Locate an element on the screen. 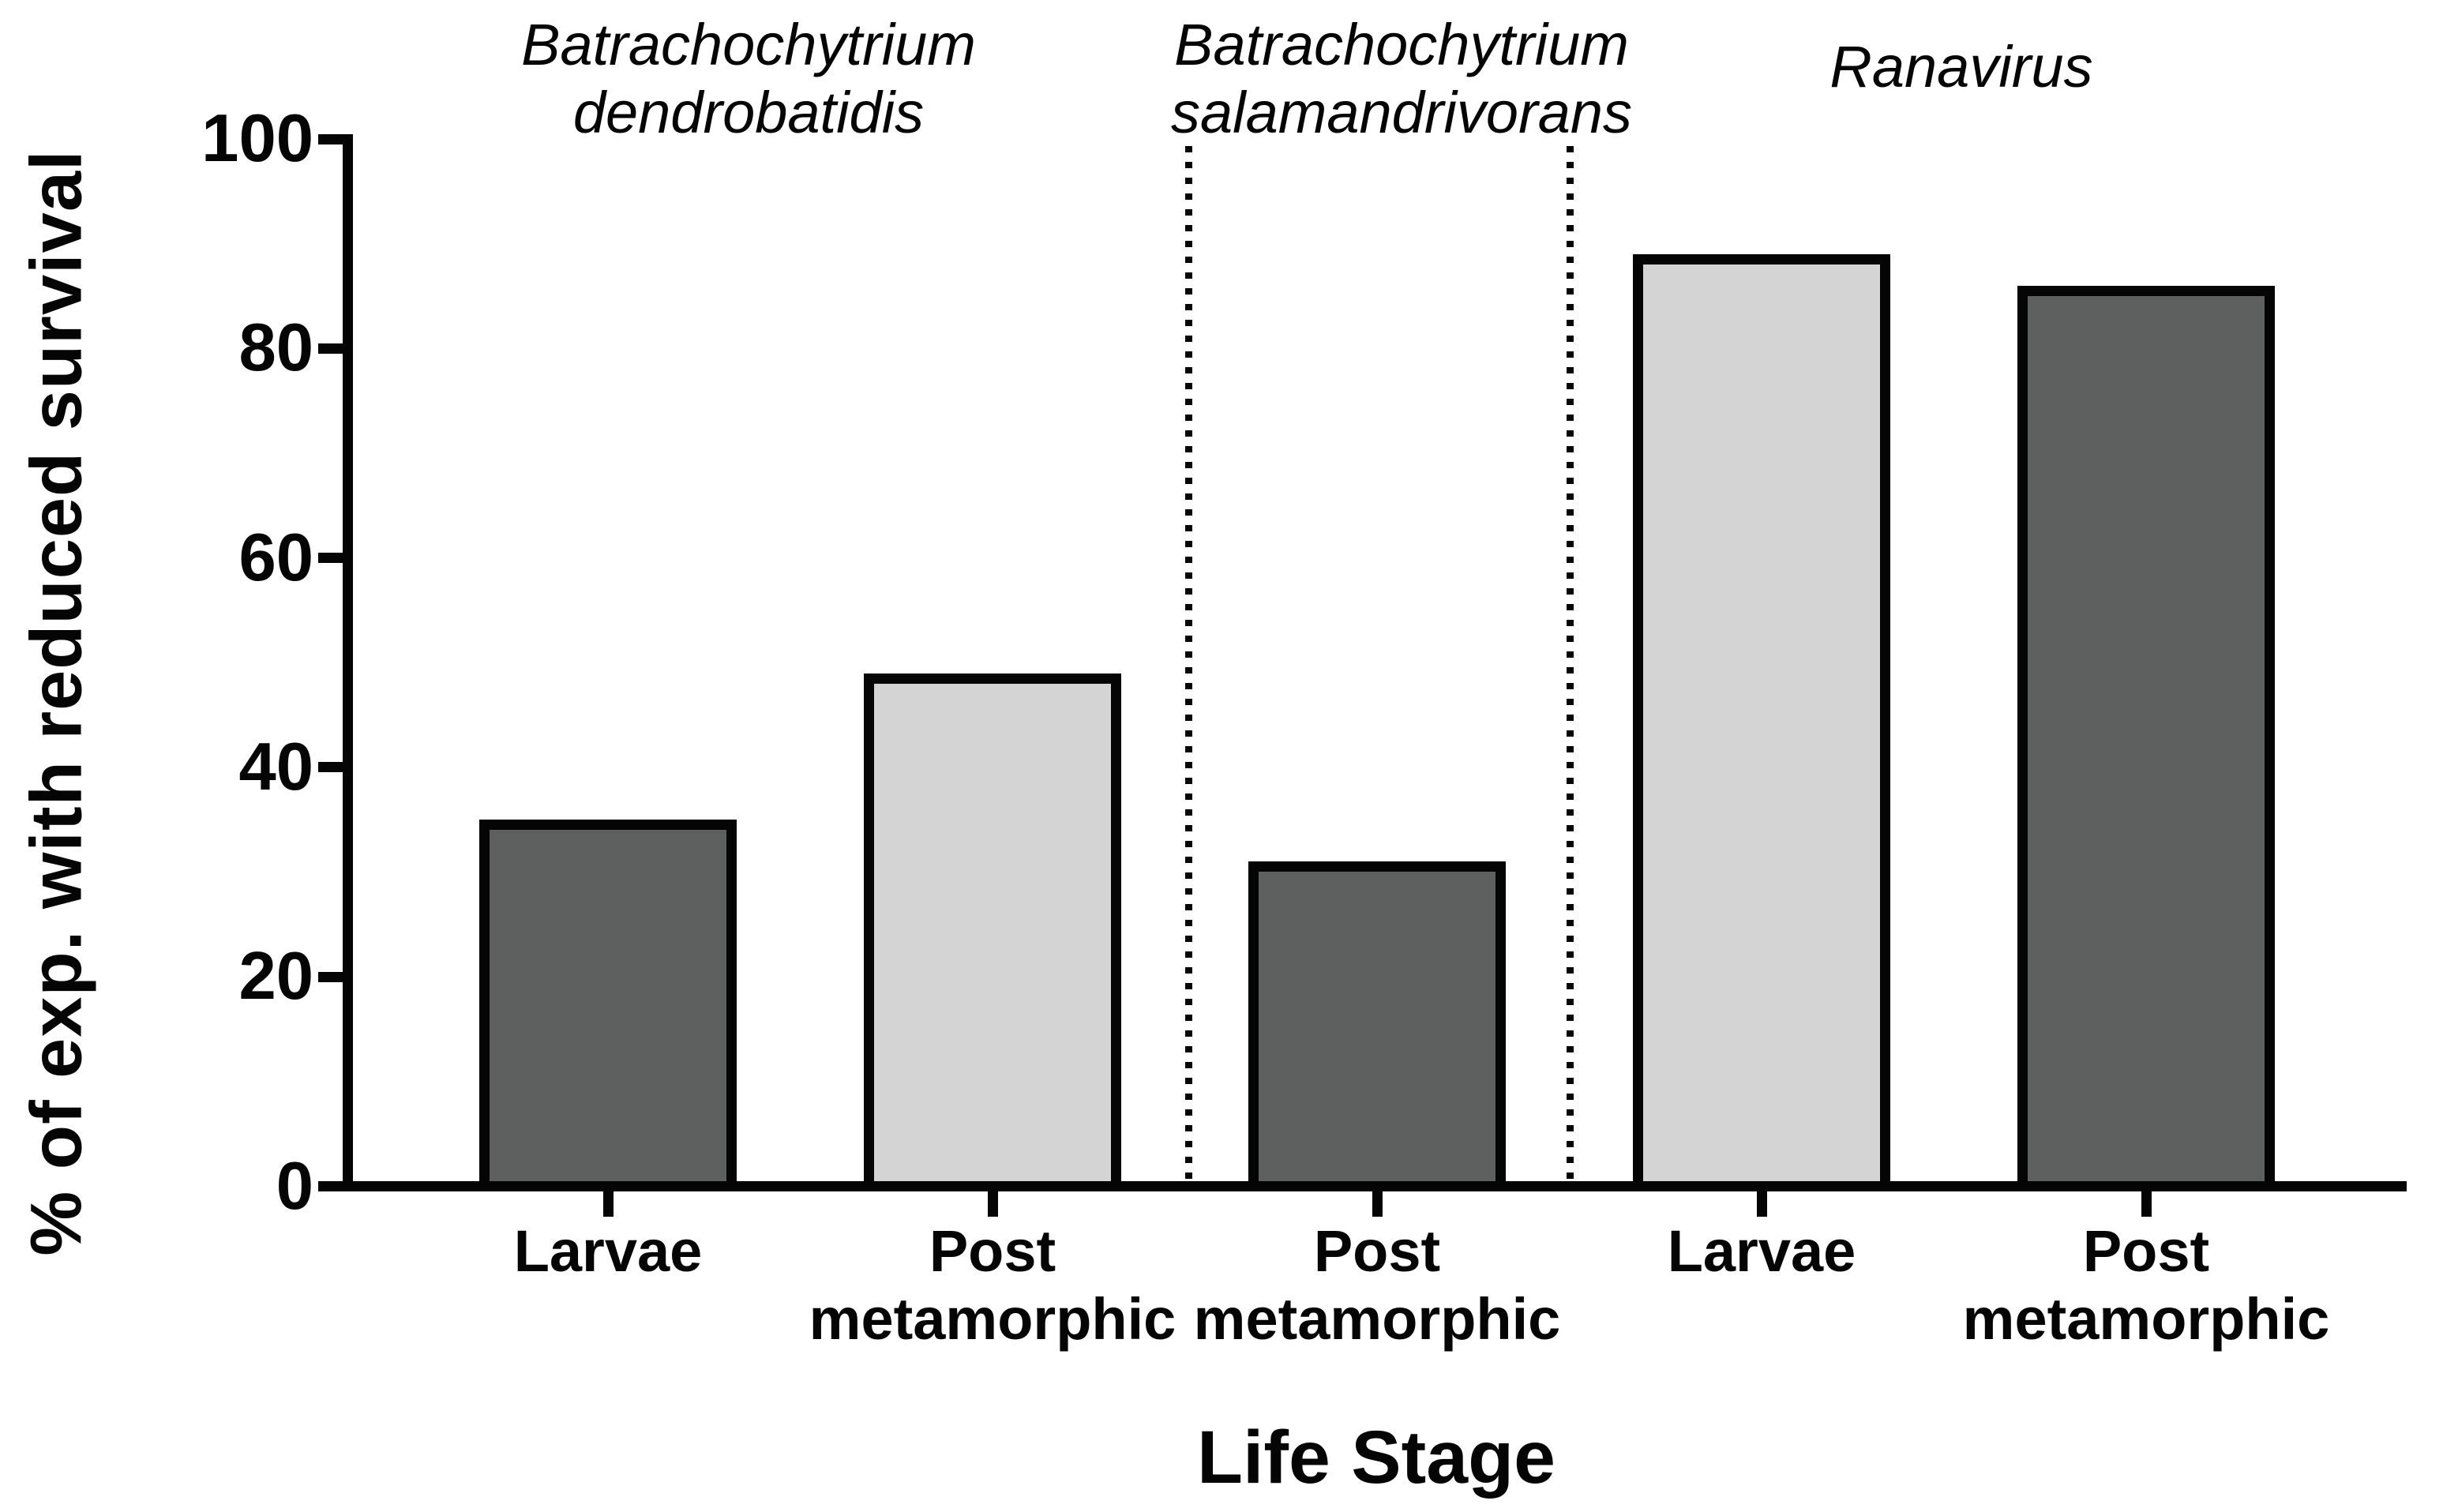  y-tick-label-20: 20 is located at coordinates (275, 977).